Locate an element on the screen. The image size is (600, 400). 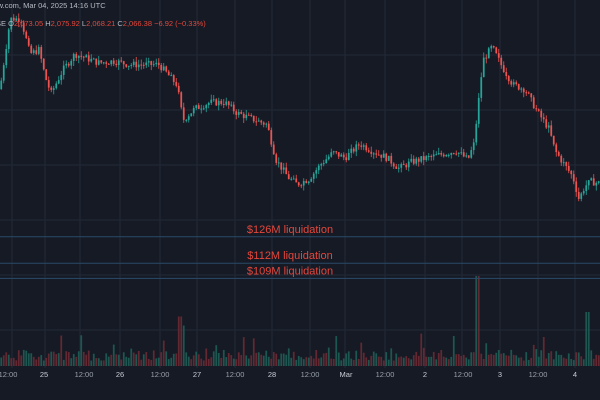
time-axis-label: 3 is located at coordinates (500, 374).